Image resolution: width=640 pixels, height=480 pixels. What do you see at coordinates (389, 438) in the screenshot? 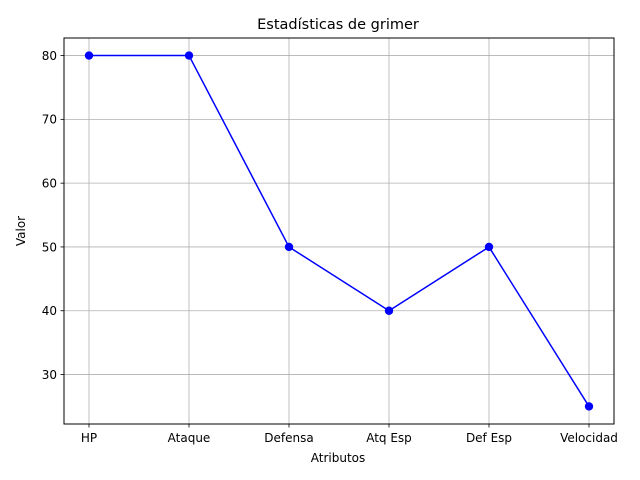
I see `x-tick-label: Atq Esp` at bounding box center [389, 438].